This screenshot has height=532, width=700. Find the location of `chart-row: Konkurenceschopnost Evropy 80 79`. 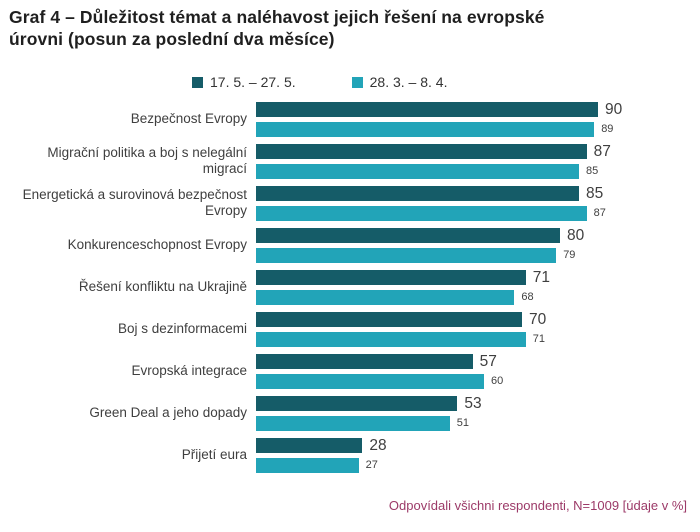

chart-row: Konkurenceschopnost Evropy 80 79 is located at coordinates (350, 245).